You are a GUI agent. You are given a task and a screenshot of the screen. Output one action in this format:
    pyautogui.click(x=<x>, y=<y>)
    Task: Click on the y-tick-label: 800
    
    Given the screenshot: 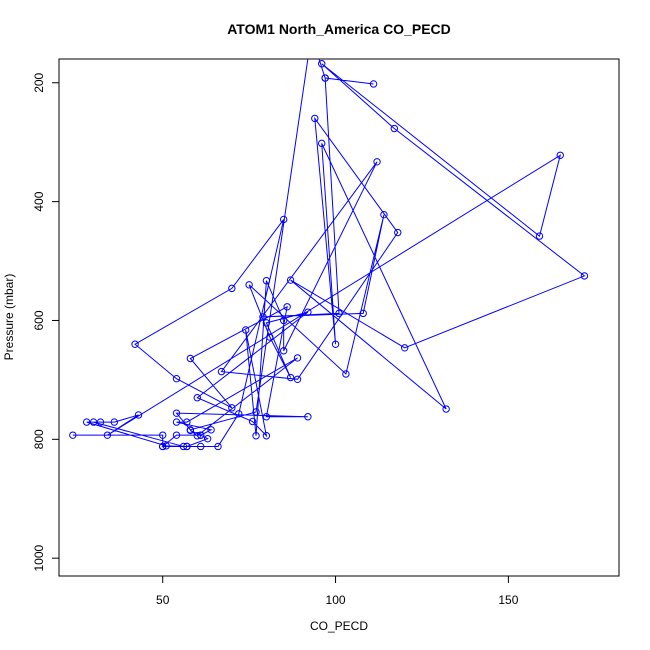 What is the action you would take?
    pyautogui.click(x=39, y=439)
    